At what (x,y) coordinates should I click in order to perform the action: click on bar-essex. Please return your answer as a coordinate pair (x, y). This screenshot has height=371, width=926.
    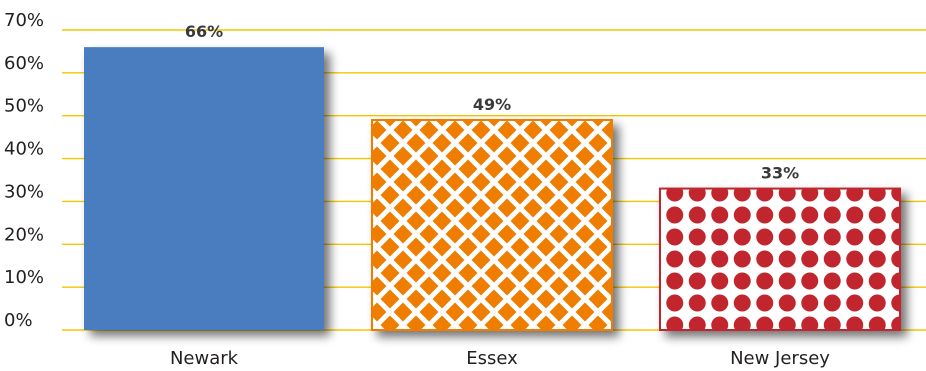
    Looking at the image, I should click on (492, 225).